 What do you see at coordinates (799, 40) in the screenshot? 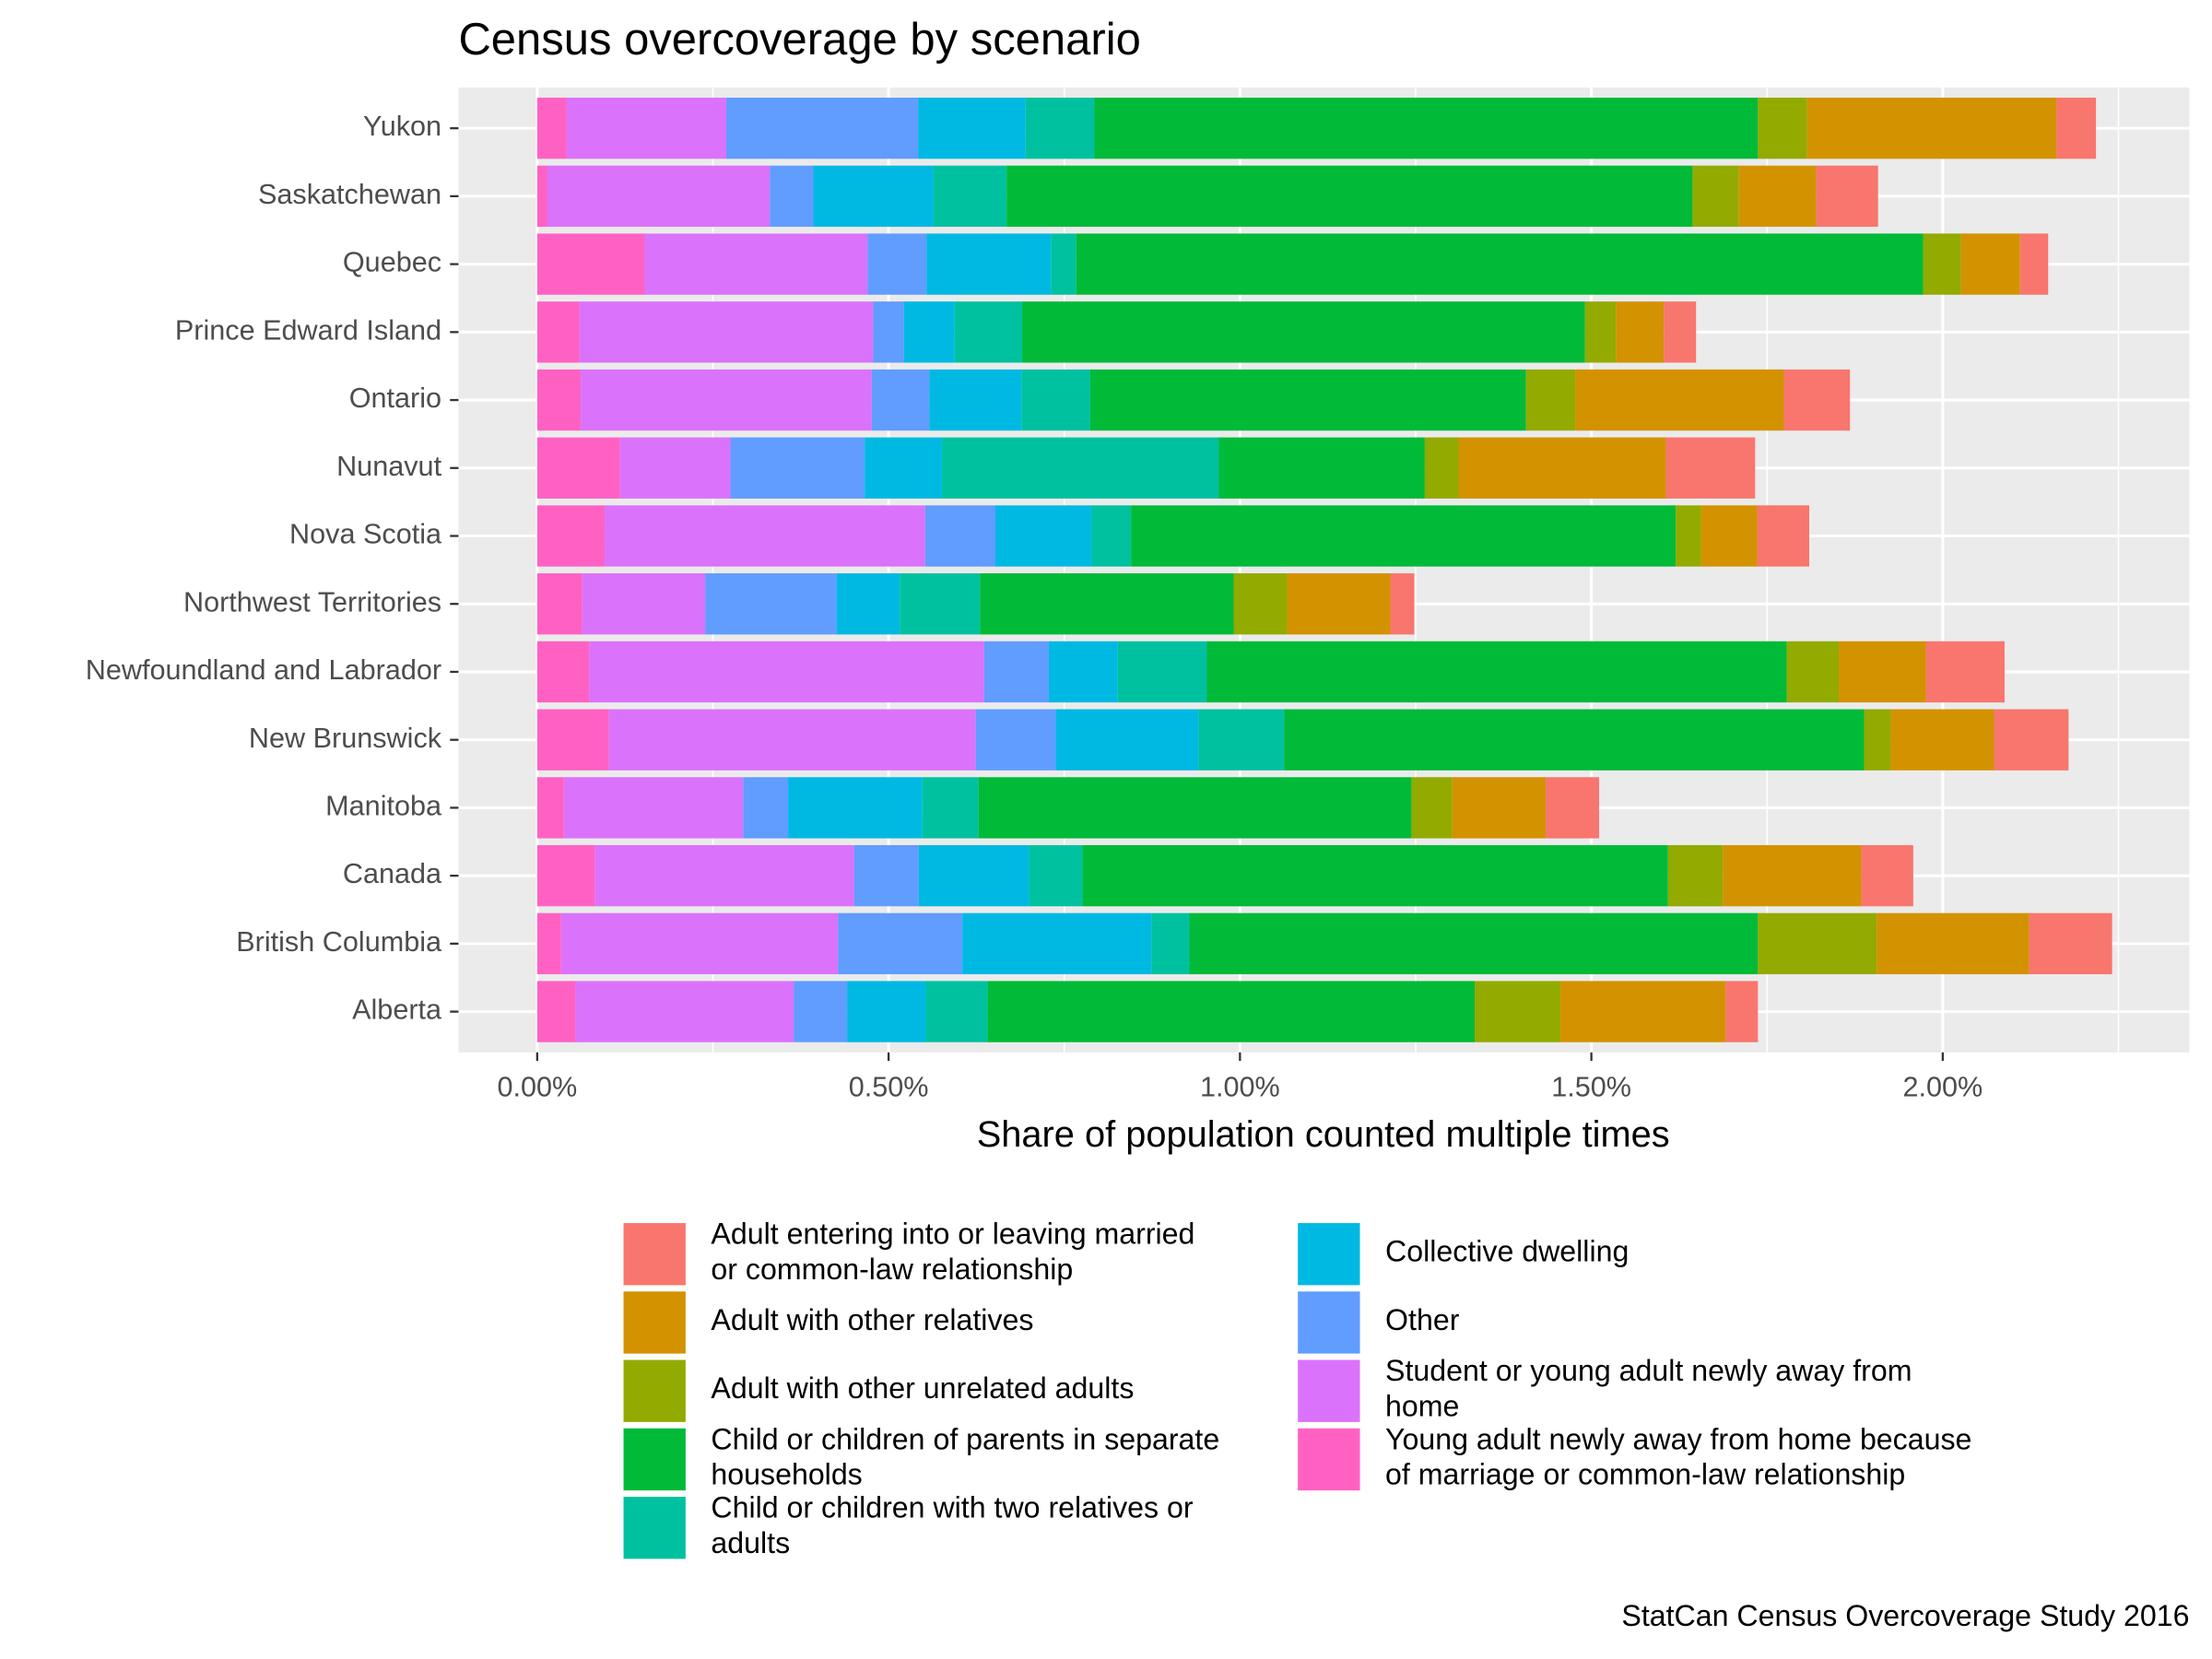
I see `chart-title: Census overcoverage by scenario` at bounding box center [799, 40].